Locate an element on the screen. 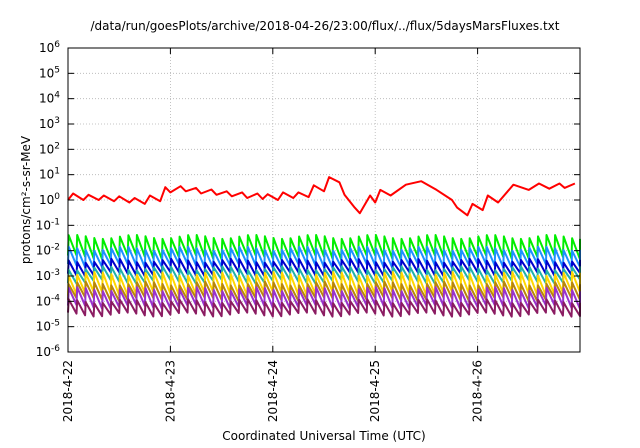  y-tick-label: 10⁻⁵ is located at coordinates (48, 326).